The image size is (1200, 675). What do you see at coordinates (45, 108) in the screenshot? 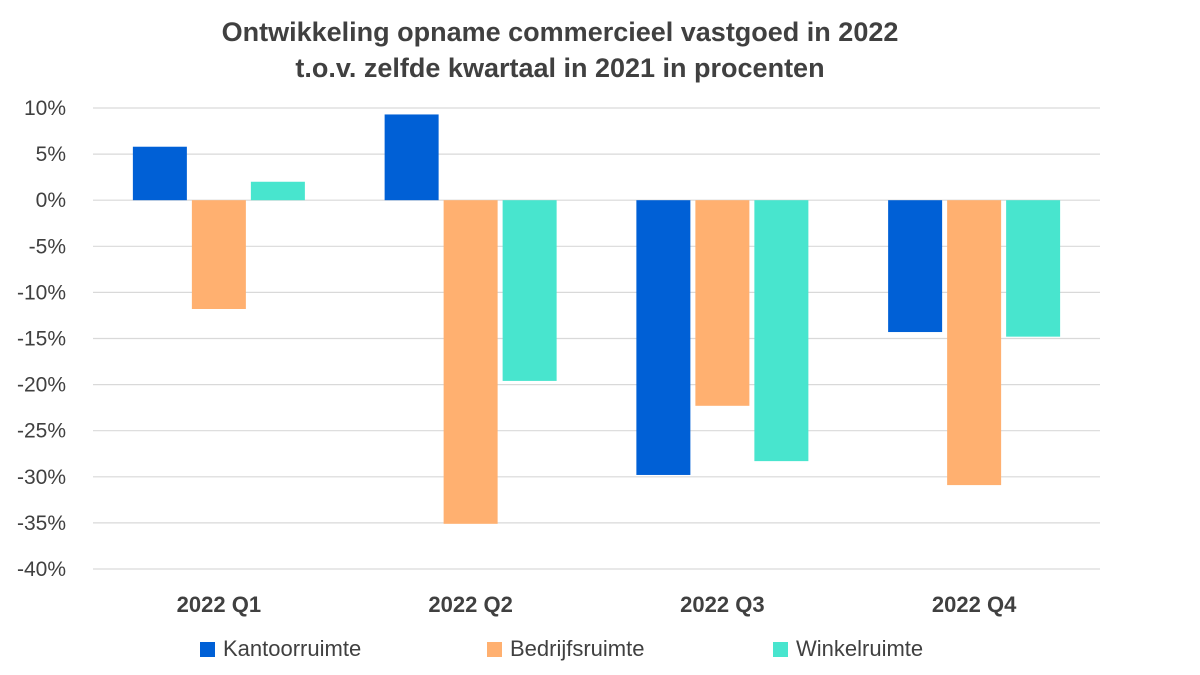
I see `y-tick-label: 10%` at bounding box center [45, 108].